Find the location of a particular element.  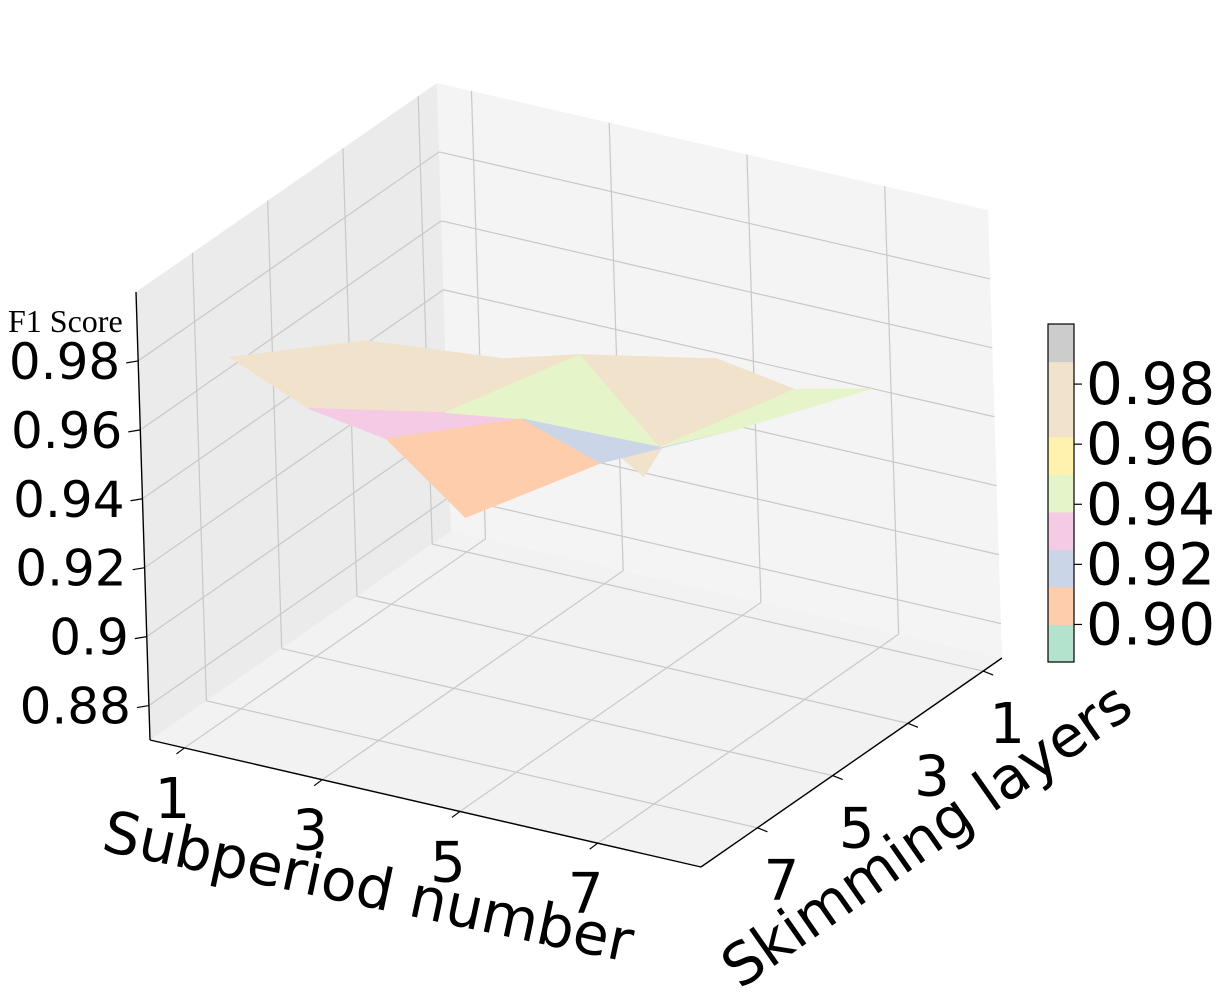

z-tick-label: 0.88 is located at coordinates (75, 707).